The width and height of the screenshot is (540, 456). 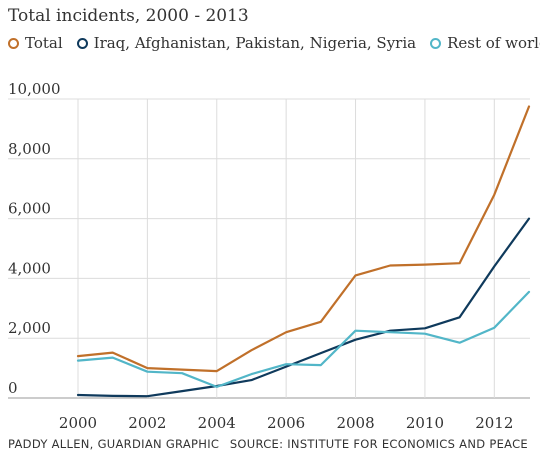 What do you see at coordinates (494, 423) in the screenshot?
I see `x-tick-label: 2012` at bounding box center [494, 423].